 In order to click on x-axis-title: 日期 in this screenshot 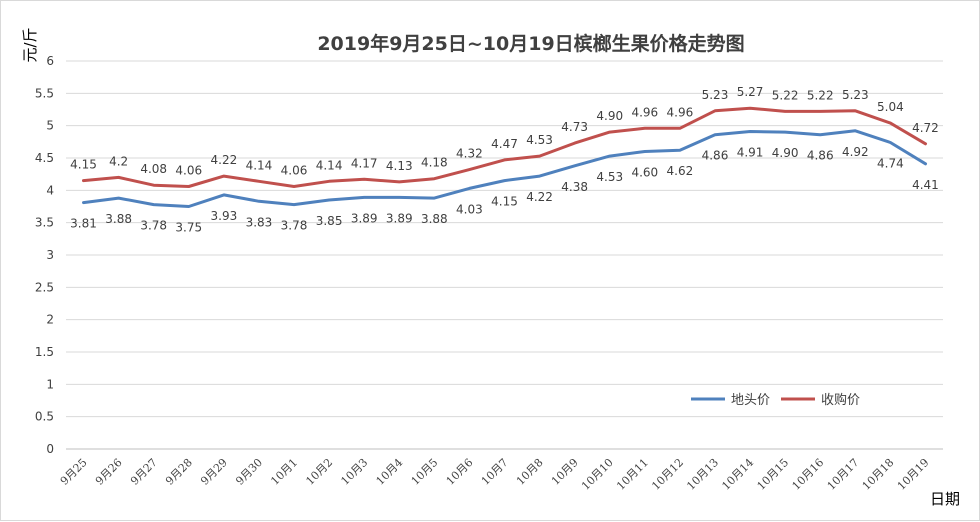, I will do `click(945, 499)`.